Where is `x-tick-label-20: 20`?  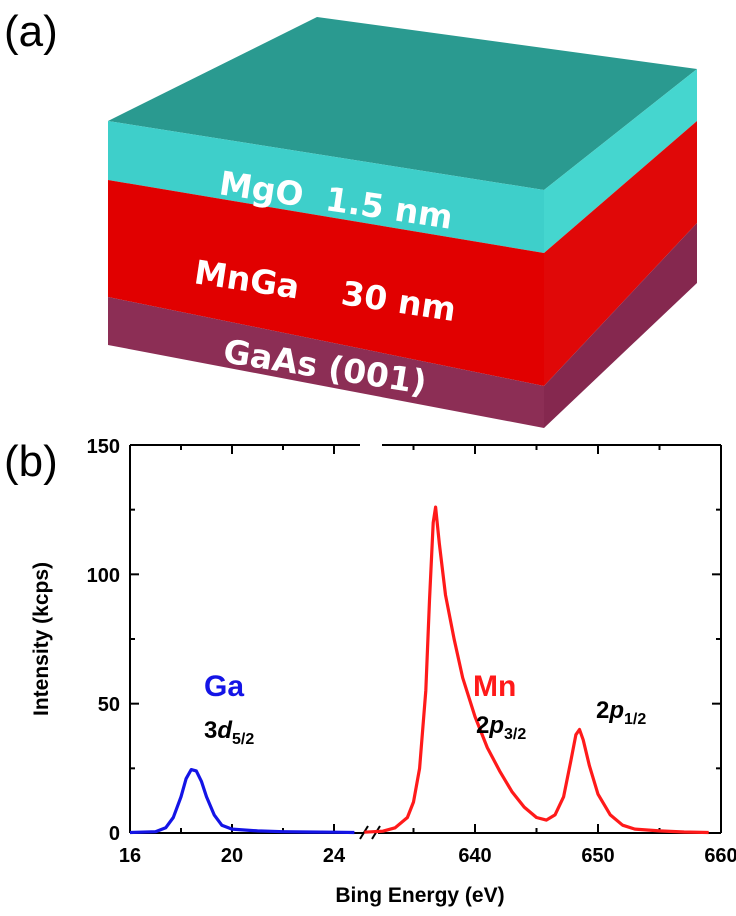
x-tick-label-20: 20 is located at coordinates (232, 856).